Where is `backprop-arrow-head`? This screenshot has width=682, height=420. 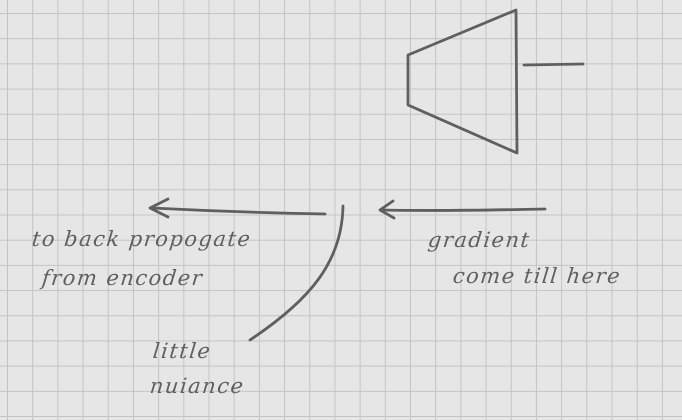
backprop-arrow-head is located at coordinates (159, 208).